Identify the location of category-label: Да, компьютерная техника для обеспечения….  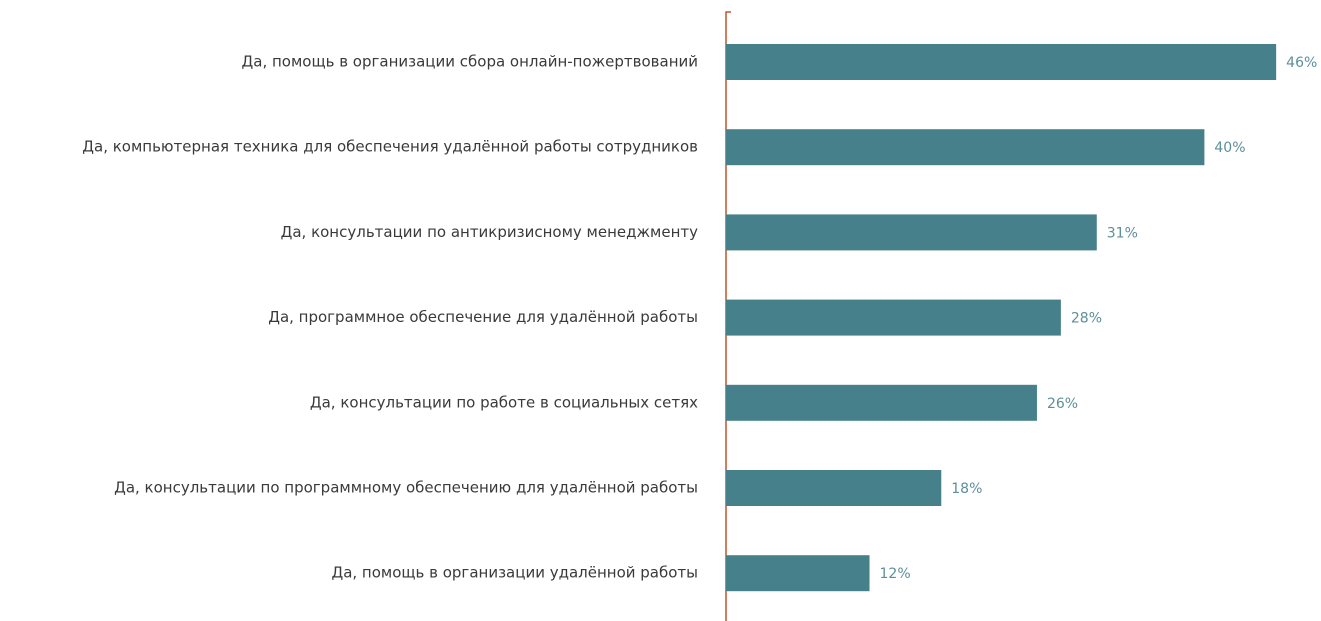
(390, 147).